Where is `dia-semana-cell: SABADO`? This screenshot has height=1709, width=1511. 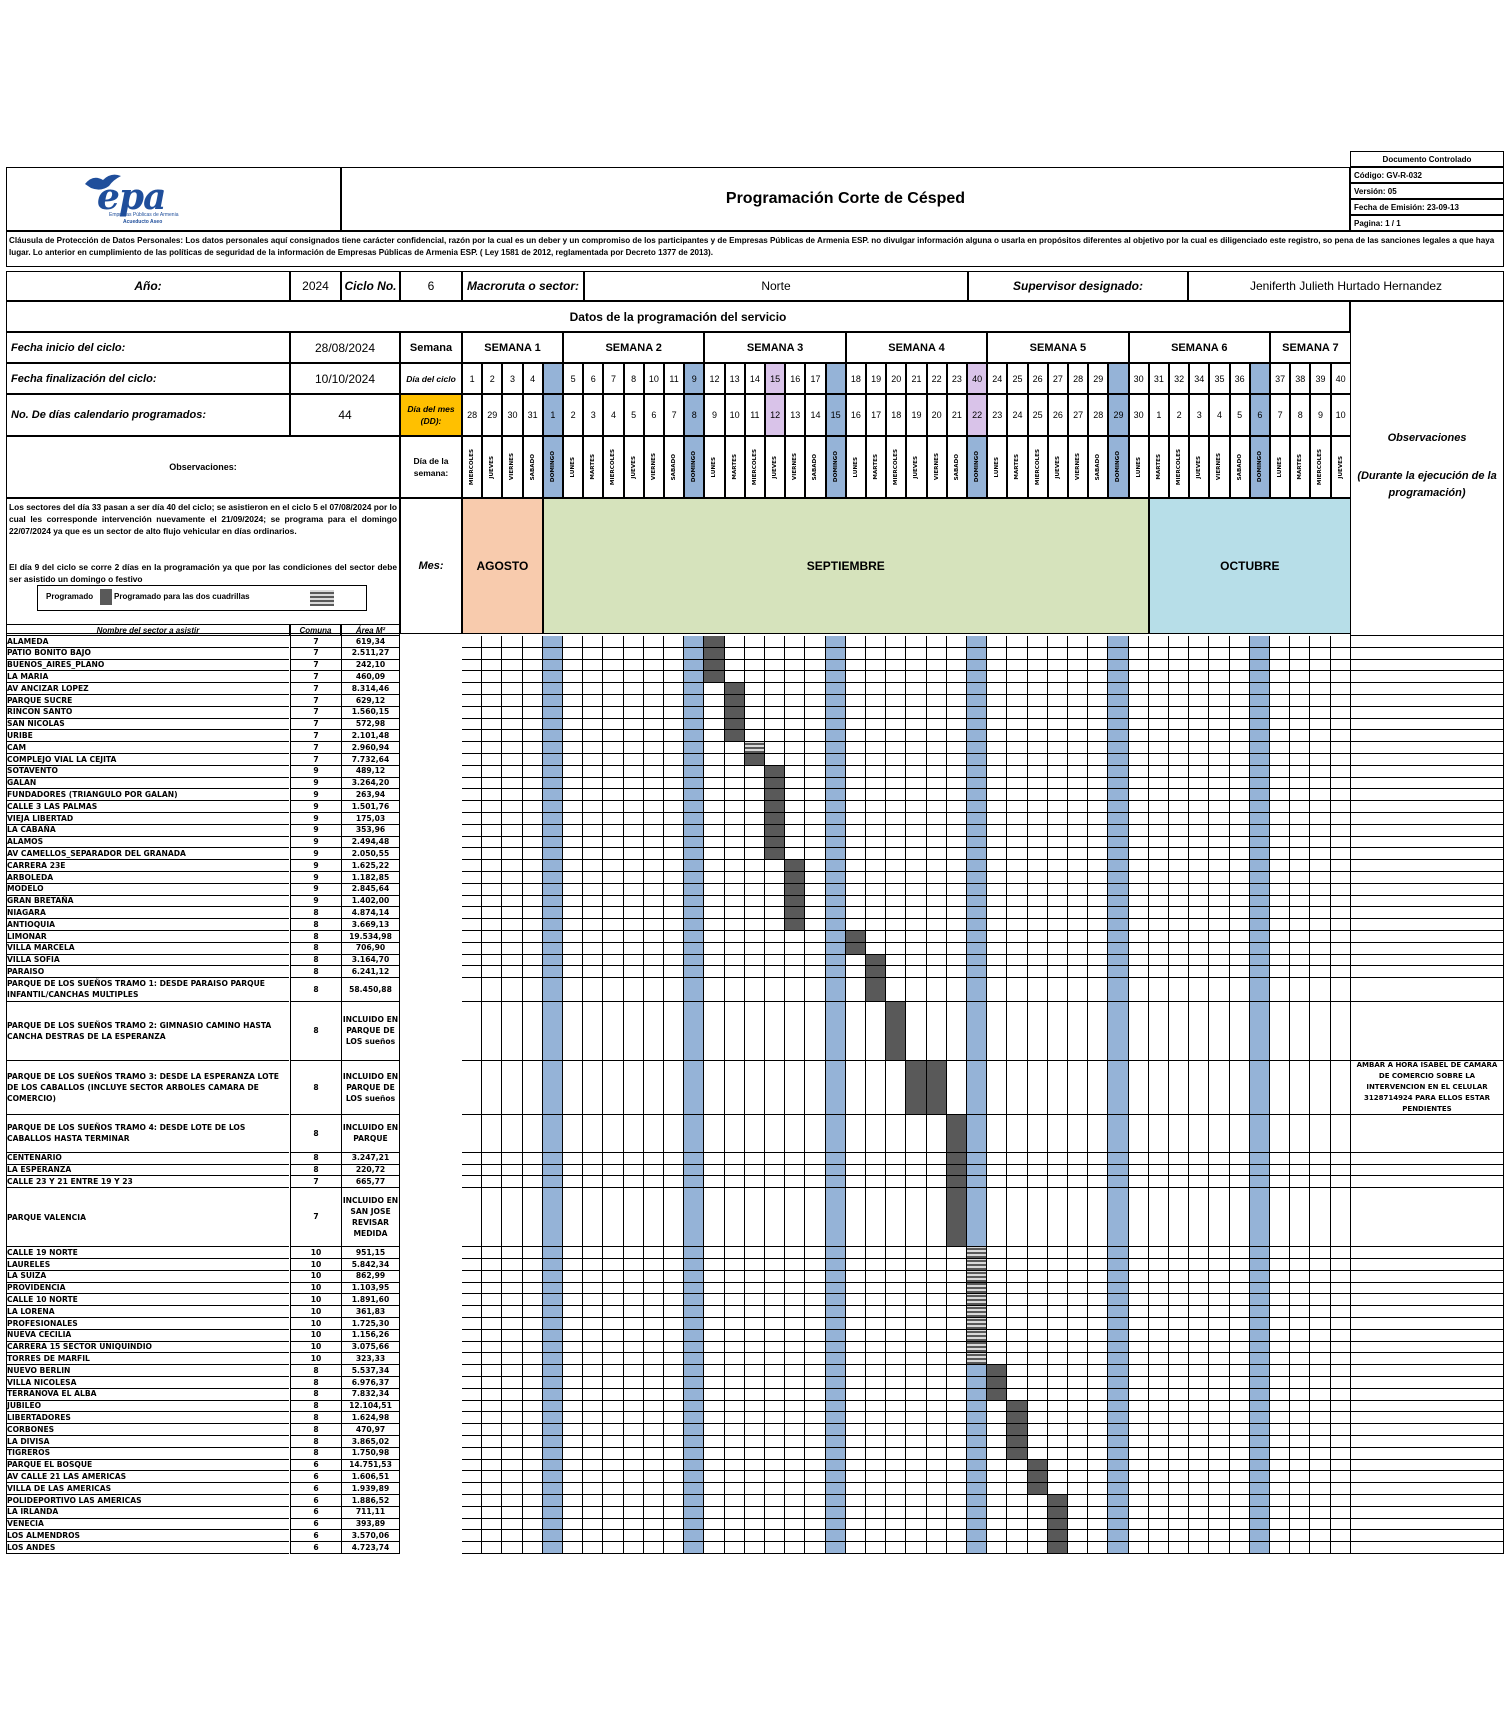
dia-semana-cell: SABADO is located at coordinates (956, 467).